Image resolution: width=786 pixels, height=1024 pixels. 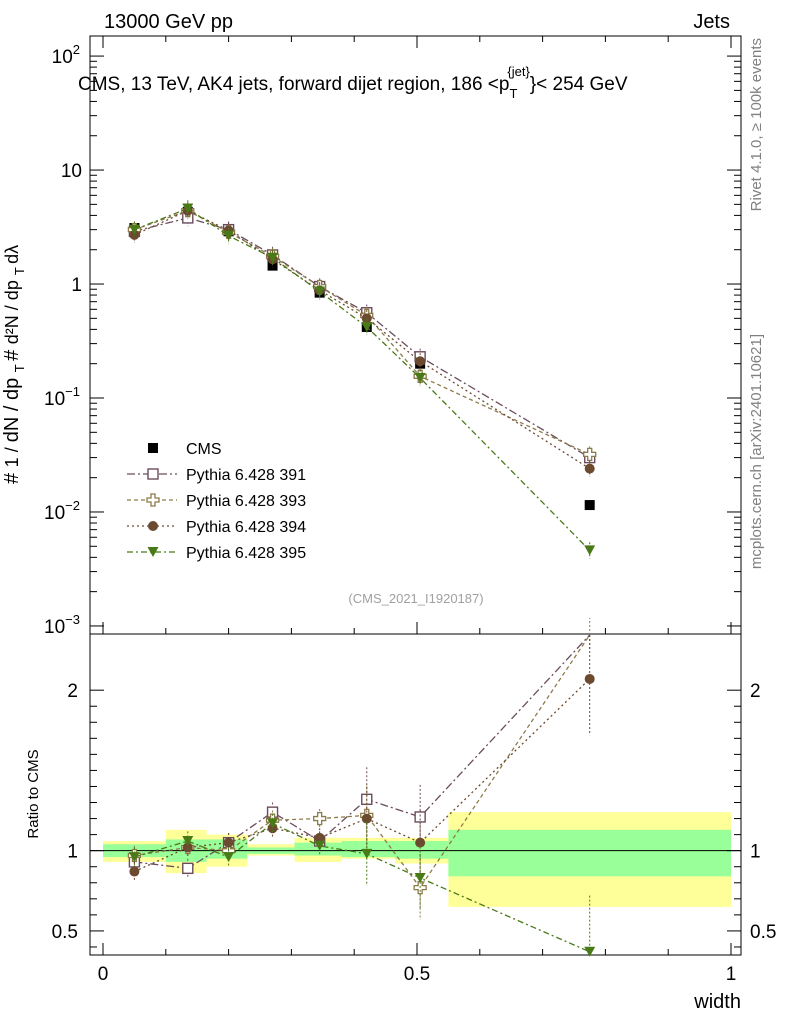 I want to click on ratio-y-tick-label: 2, so click(x=72, y=691).